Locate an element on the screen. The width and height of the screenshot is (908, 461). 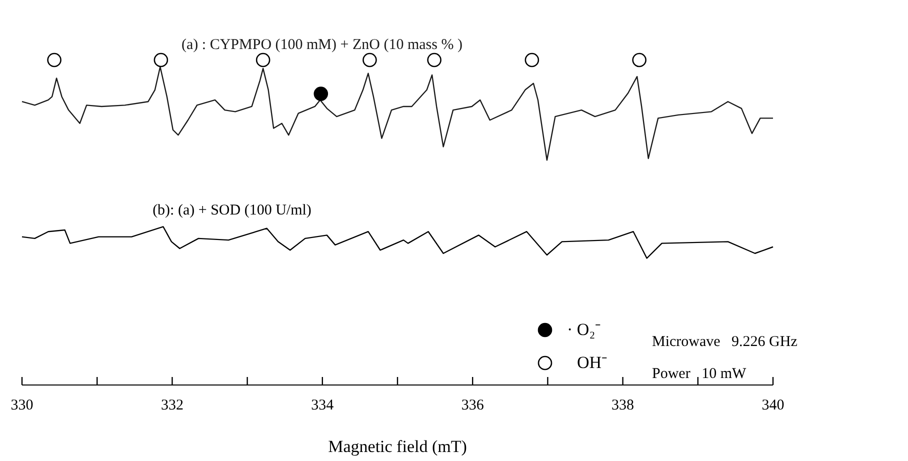
x-tick-label: 334 is located at coordinates (322, 406).